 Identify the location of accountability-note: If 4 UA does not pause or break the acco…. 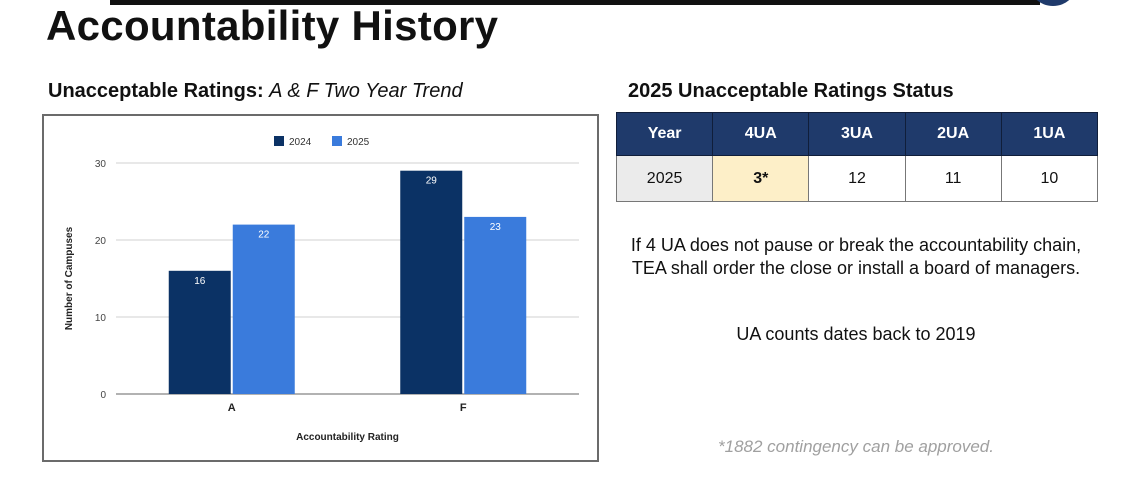
(856, 256).